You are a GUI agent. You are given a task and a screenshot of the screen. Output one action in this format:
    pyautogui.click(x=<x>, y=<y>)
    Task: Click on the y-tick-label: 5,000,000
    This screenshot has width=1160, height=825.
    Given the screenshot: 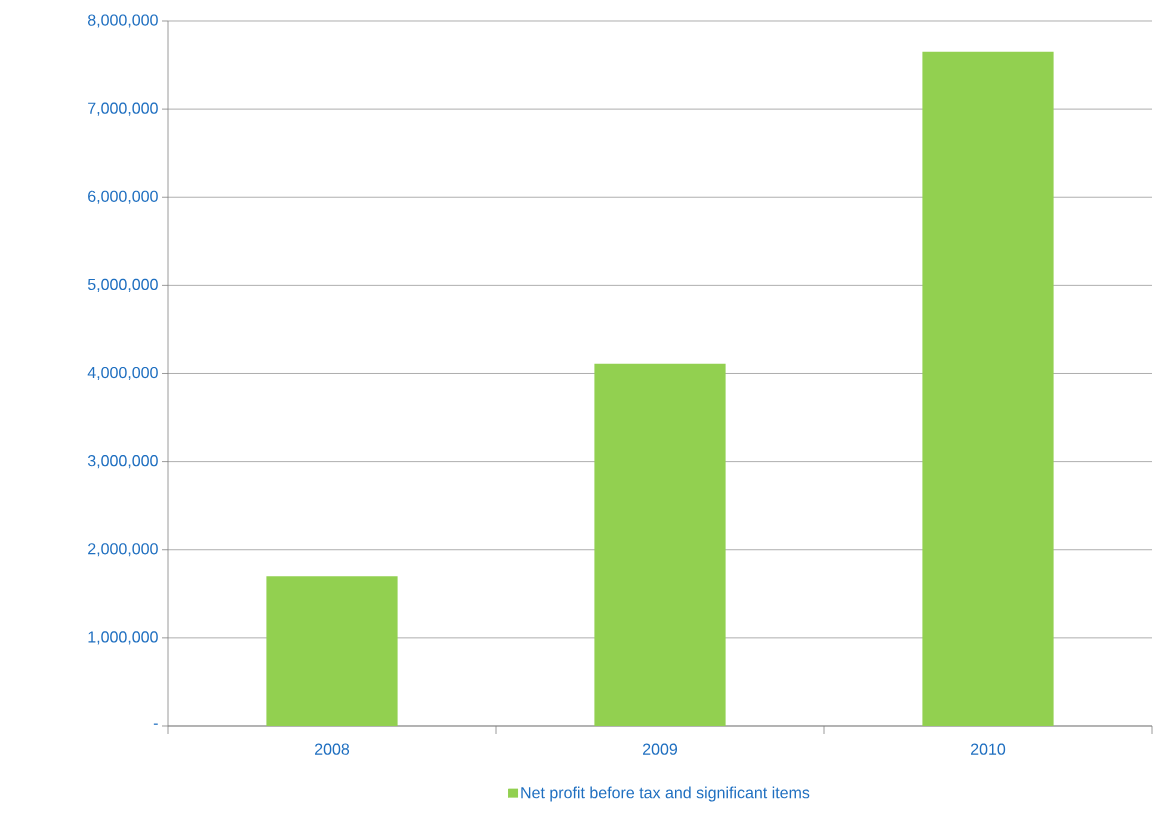 What is the action you would take?
    pyautogui.click(x=122, y=285)
    